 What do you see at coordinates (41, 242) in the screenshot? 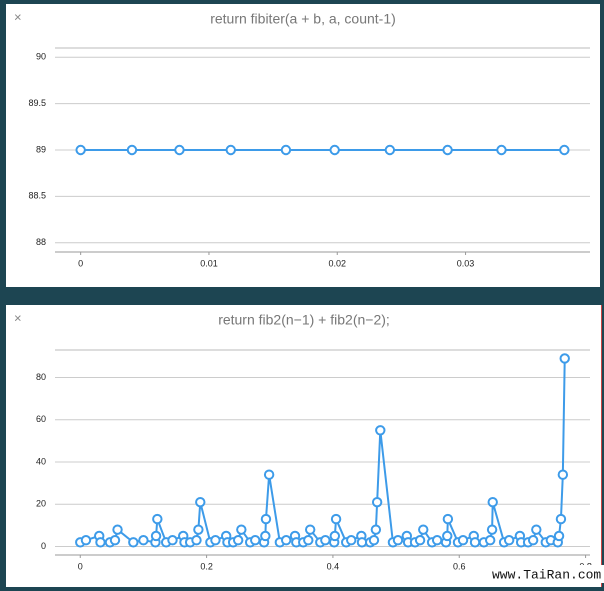
I see `y-tick-label: 88` at bounding box center [41, 242].